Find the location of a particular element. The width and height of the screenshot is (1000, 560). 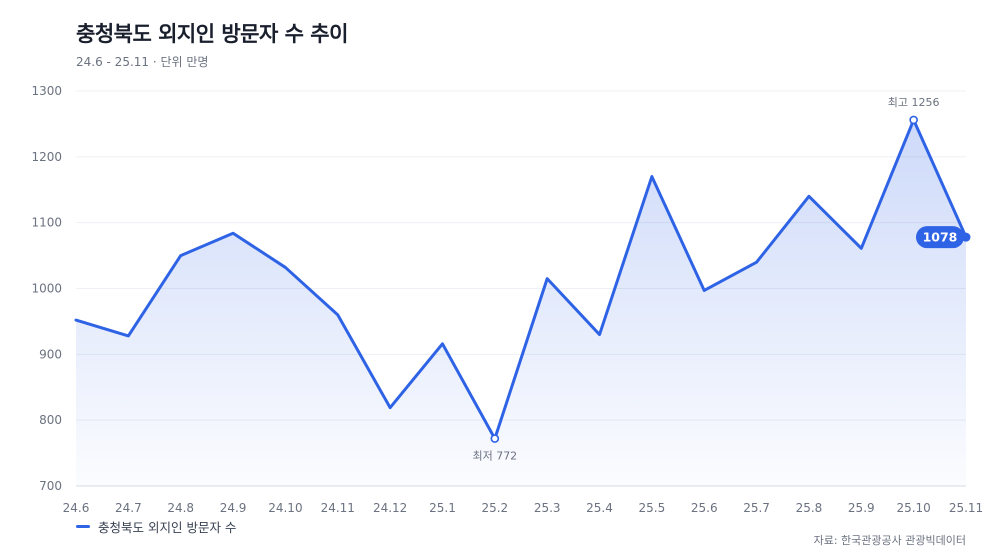

y-tick-label: 1100 is located at coordinates (46, 223).